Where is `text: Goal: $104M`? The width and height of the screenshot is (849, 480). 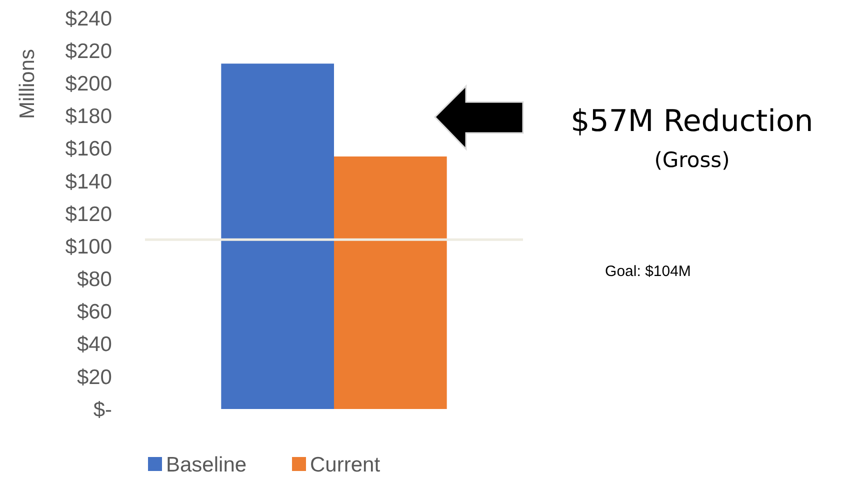
text: Goal: $104M is located at coordinates (648, 271).